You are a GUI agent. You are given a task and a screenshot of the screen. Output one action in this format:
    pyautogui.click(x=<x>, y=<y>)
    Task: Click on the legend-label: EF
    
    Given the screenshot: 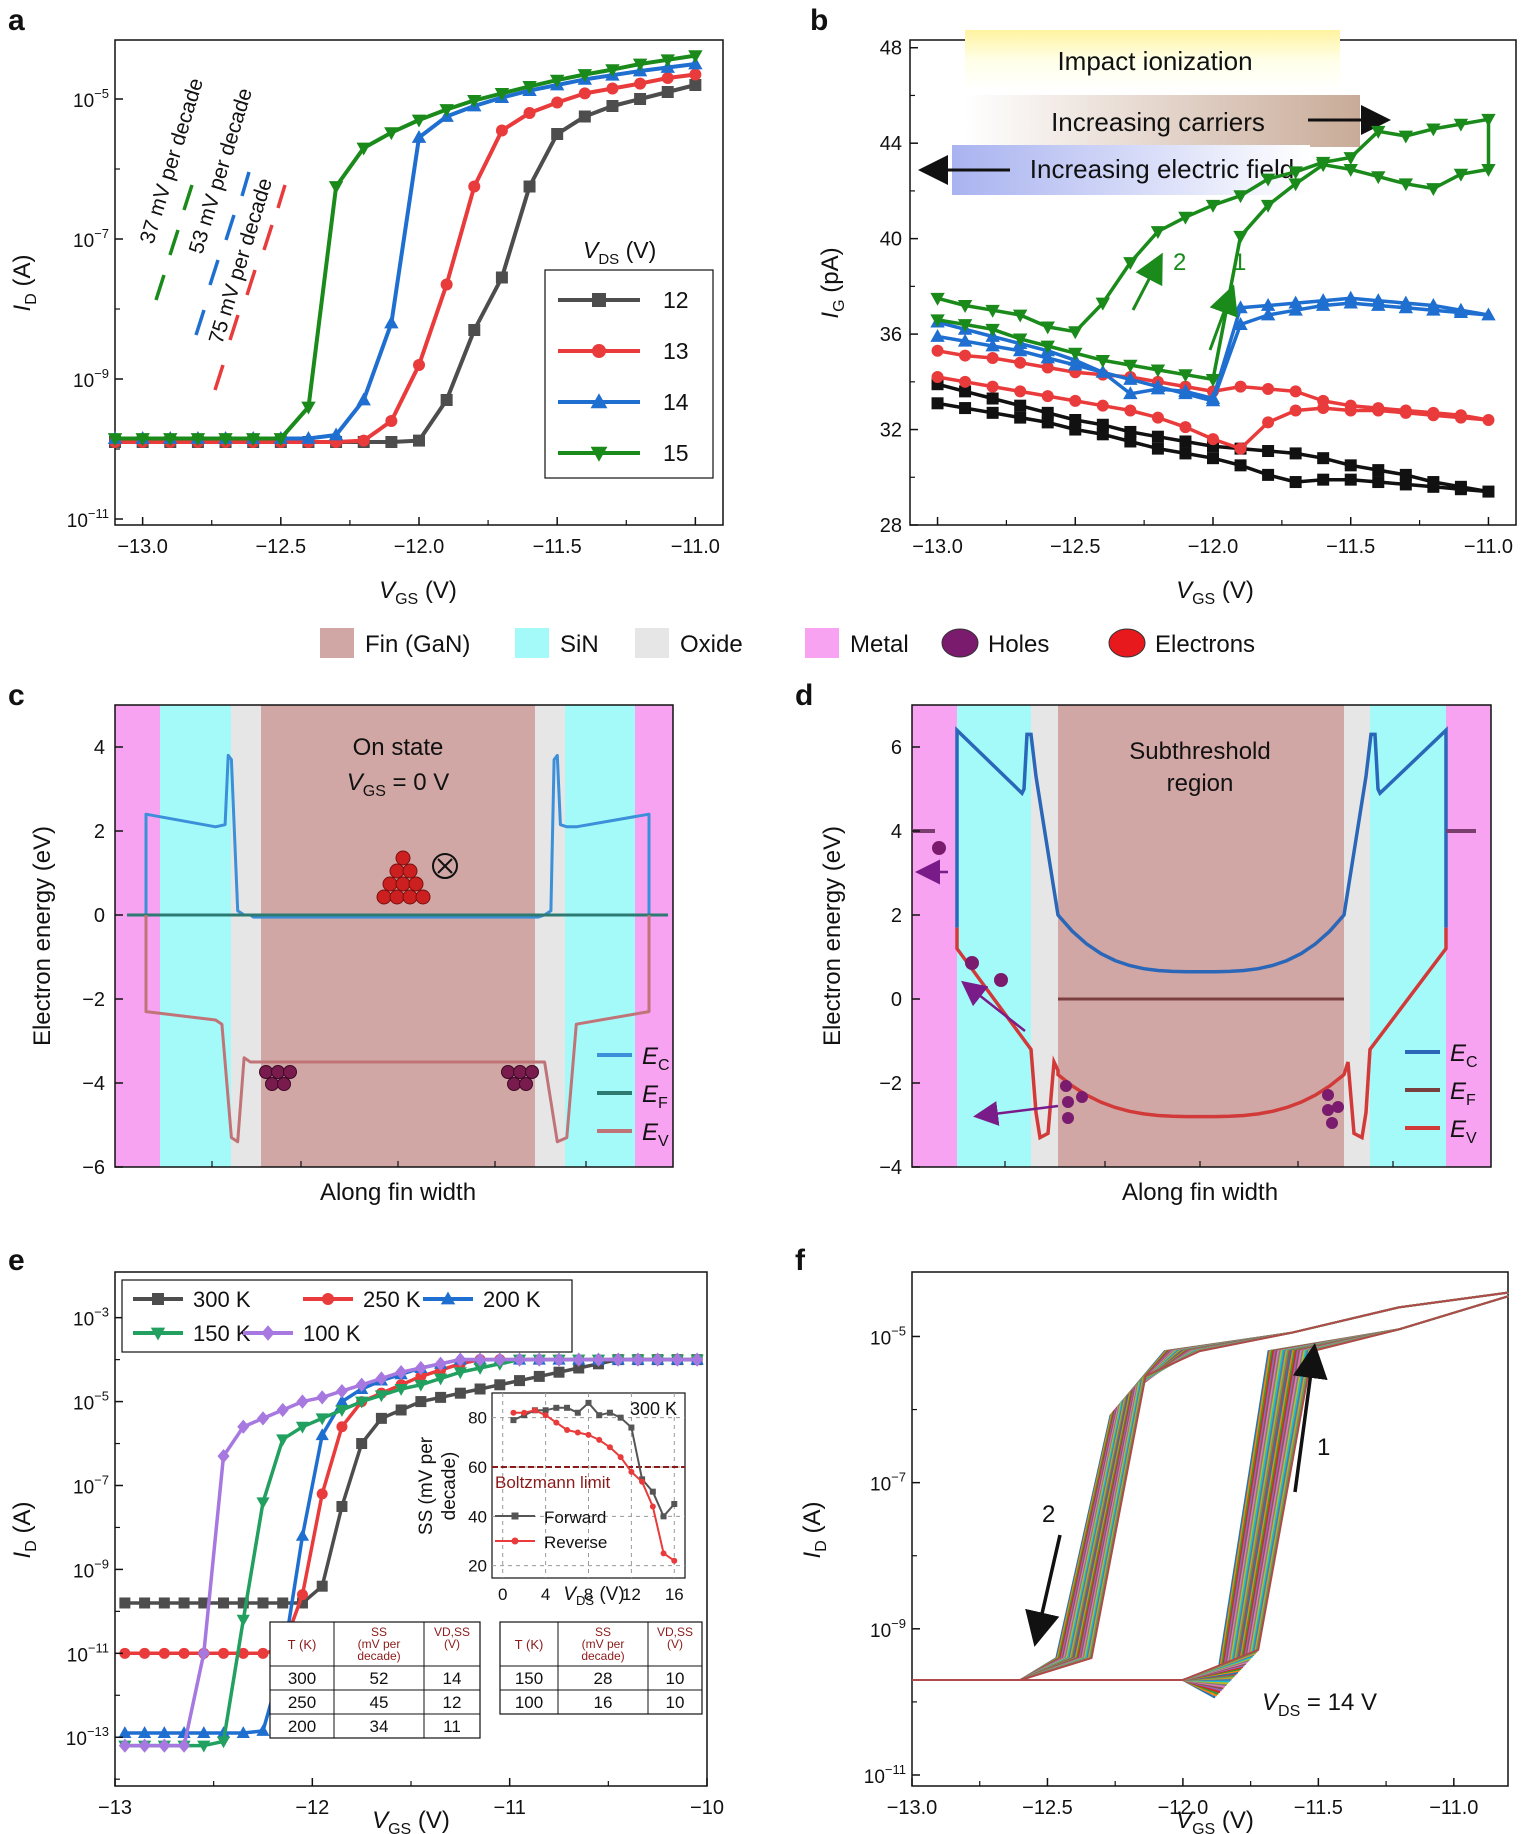 What is the action you would take?
    pyautogui.click(x=1463, y=1093)
    